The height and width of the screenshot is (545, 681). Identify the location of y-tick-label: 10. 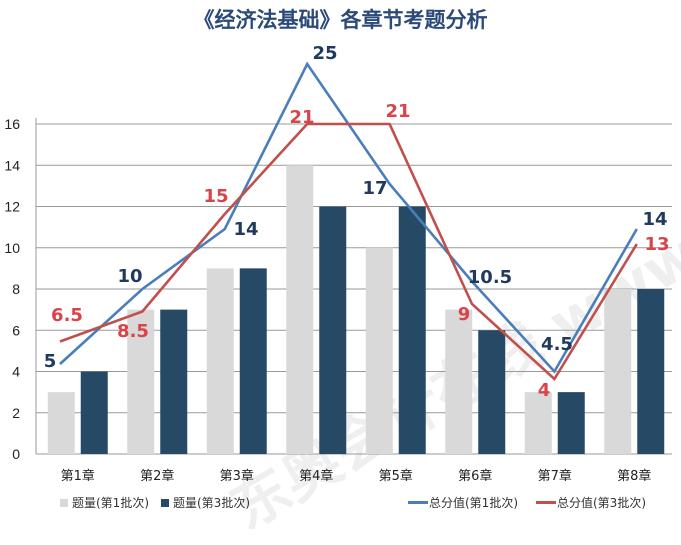
(12, 248).